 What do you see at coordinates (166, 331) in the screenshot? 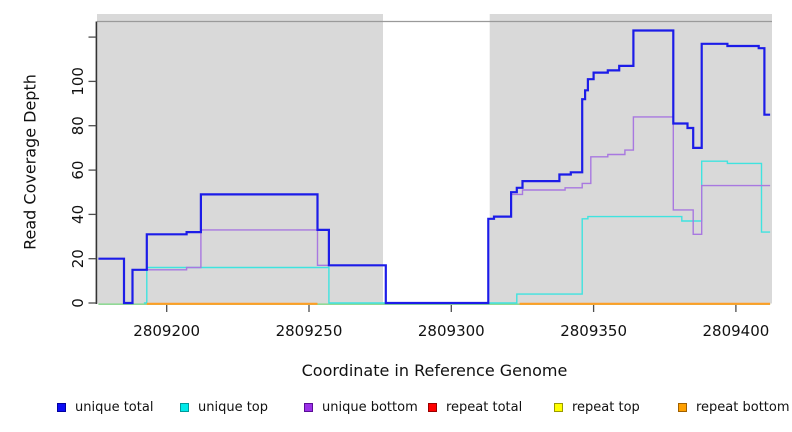
I see `x-tick-label: 2809200` at bounding box center [166, 331].